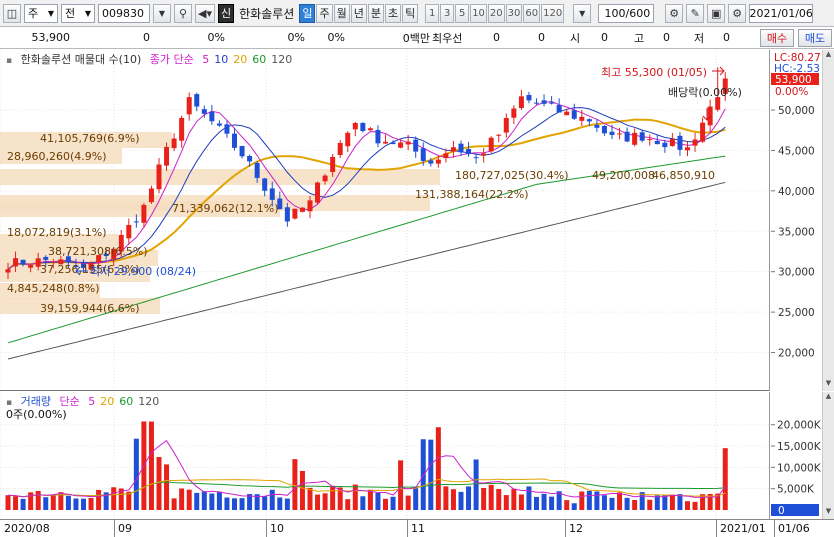 The height and width of the screenshot is (537, 834). What do you see at coordinates (162, 13) in the screenshot?
I see `code-dropdown-icon: ▼` at bounding box center [162, 13].